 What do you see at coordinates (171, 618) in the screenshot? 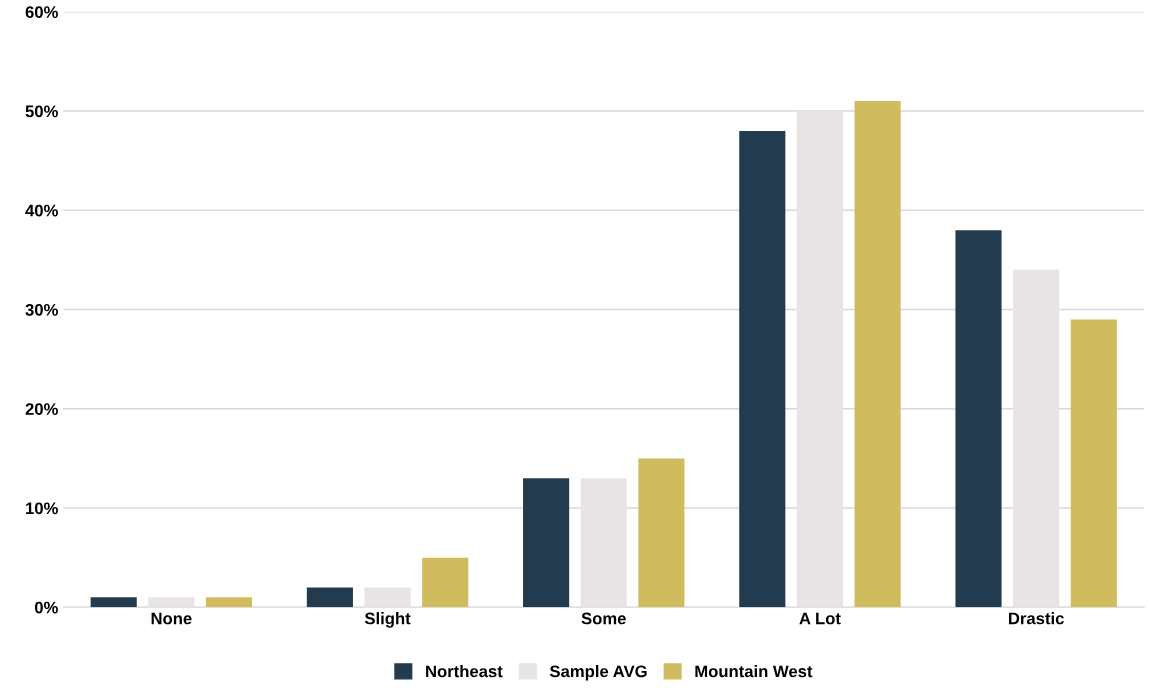
I see `x-tick-label: None` at bounding box center [171, 618].